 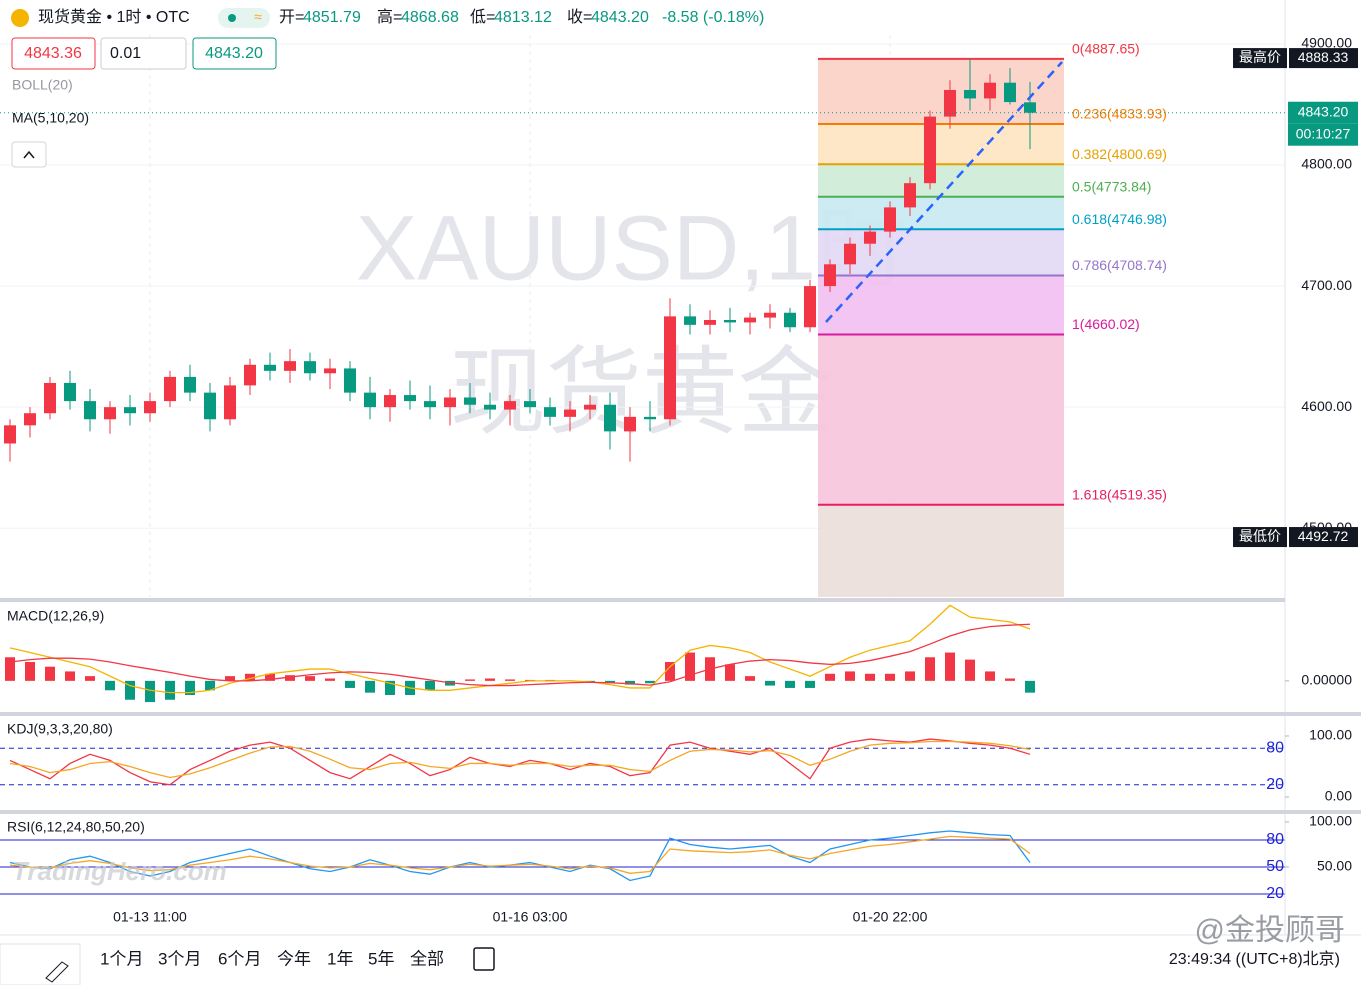 I want to click on last-price-label: 4843.20, so click(x=1323, y=111).